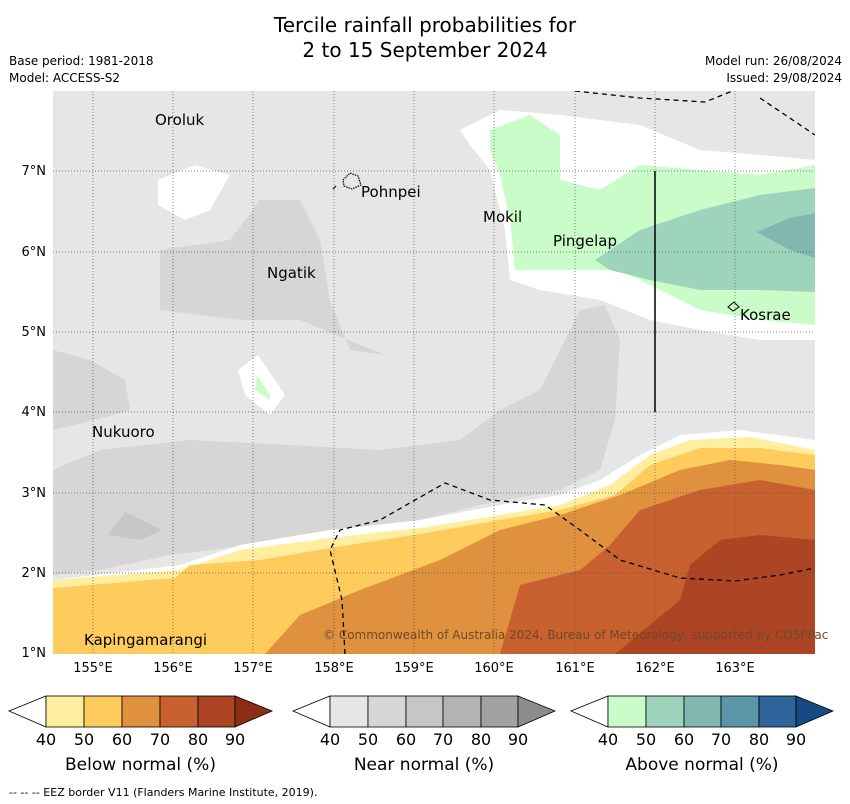 The image size is (850, 804). Describe the element at coordinates (123, 432) in the screenshot. I see `place-nukuoro: Nukuoro` at that location.